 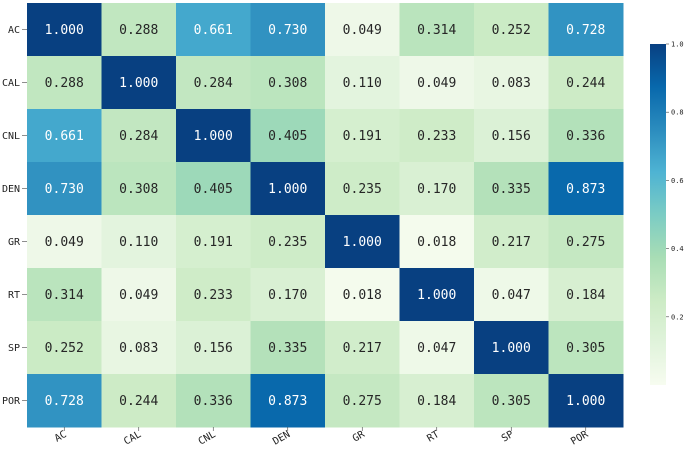 I want to click on cell-value-label: 0.217, so click(x=362, y=348).